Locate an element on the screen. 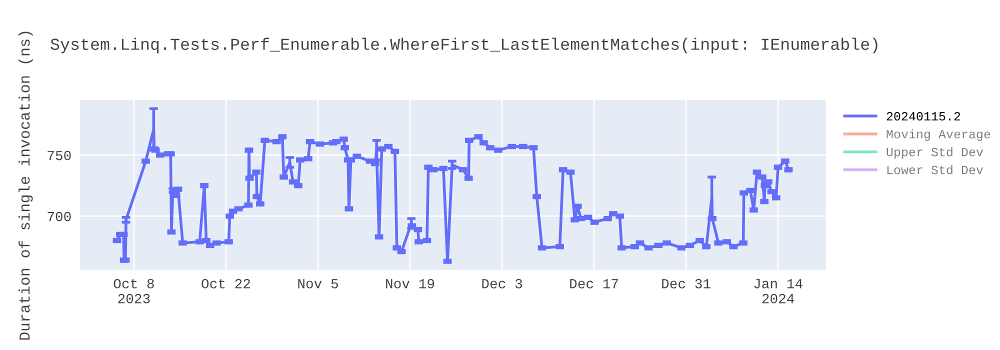 Image resolution: width=1000 pixels, height=350 pixels. y-axis-title: Duration of single invocation (ns) is located at coordinates (25, 186).